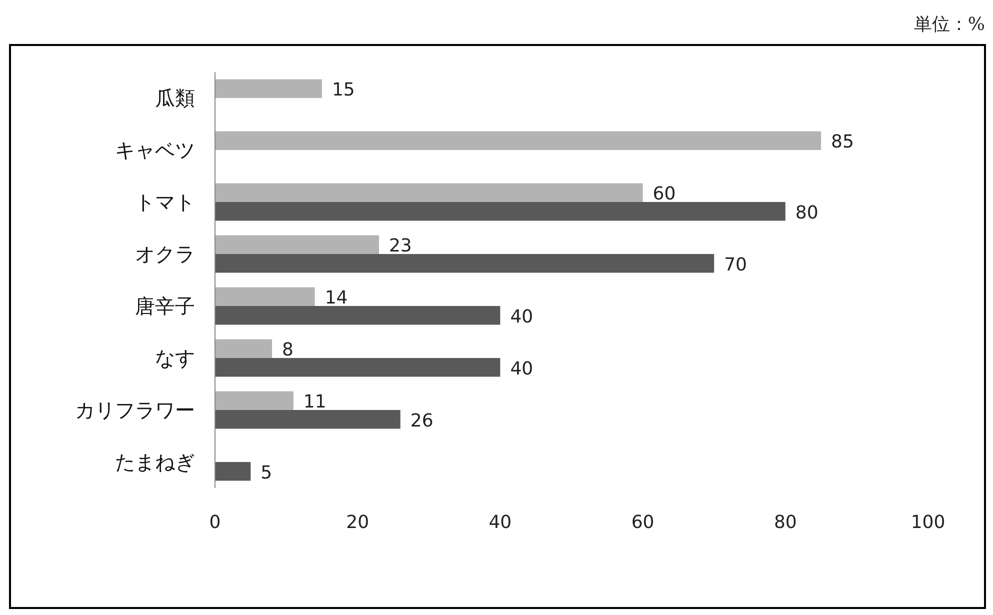 This screenshot has width=993, height=615. Describe the element at coordinates (949, 24) in the screenshot. I see `text: 単位：%` at that location.